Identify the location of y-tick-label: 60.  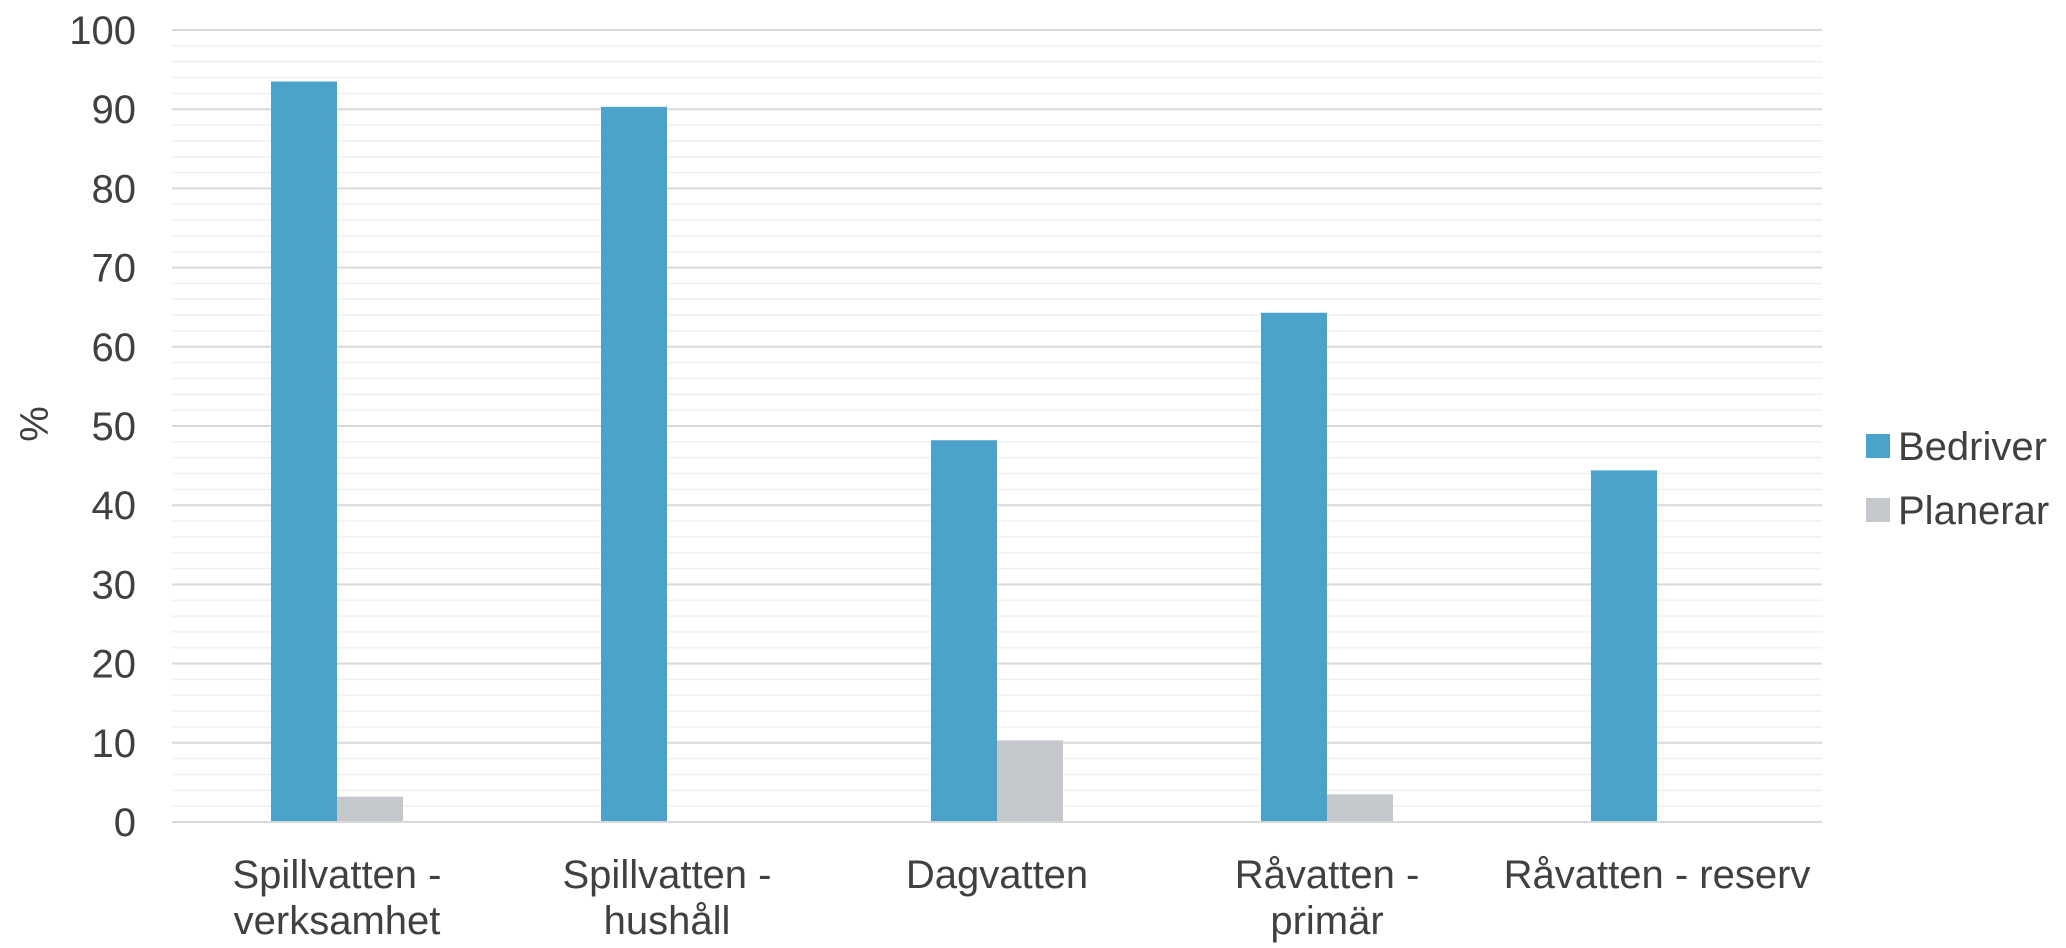
(114, 348).